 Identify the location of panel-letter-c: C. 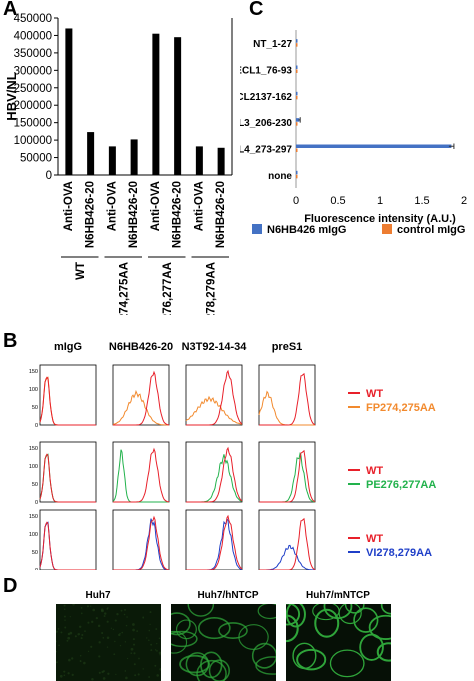
(256, 10).